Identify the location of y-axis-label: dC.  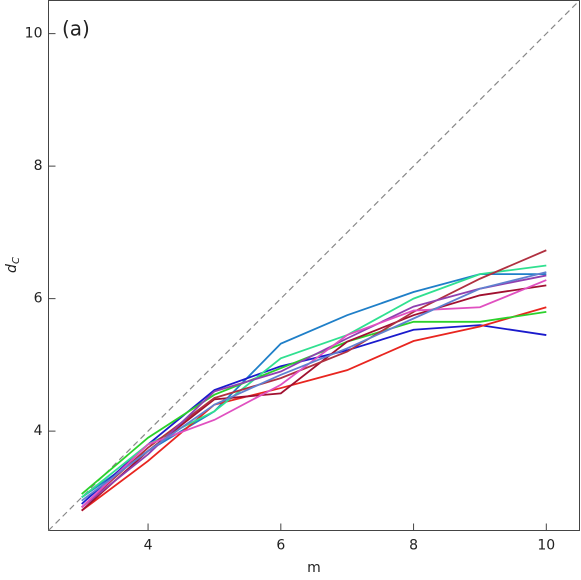
(13, 265).